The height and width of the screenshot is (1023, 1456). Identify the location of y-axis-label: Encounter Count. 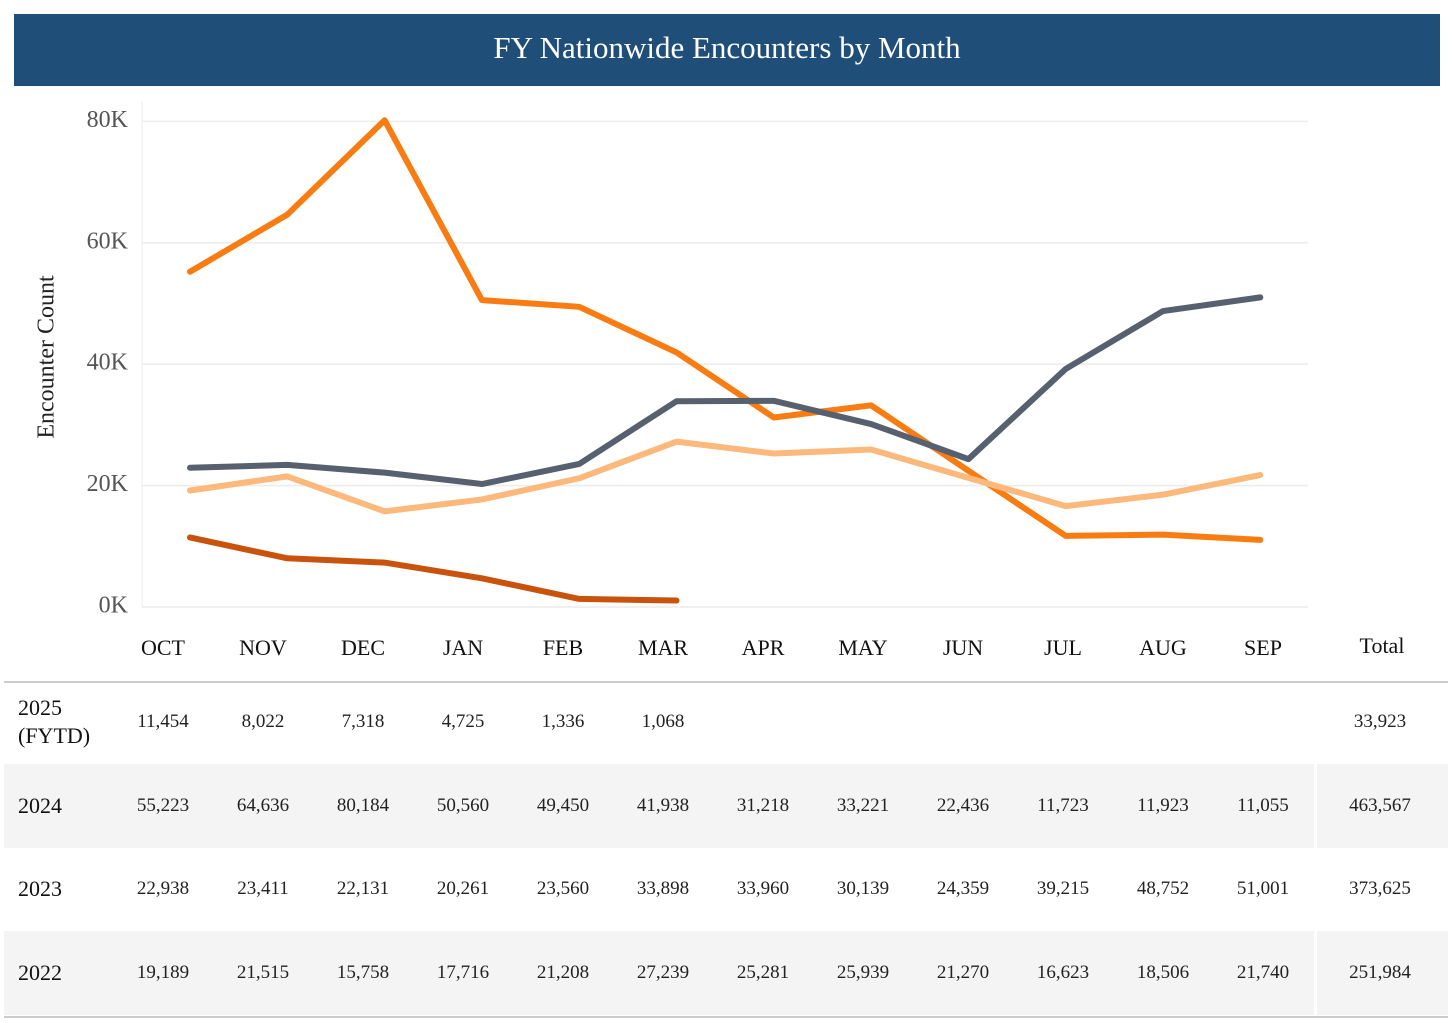
(47, 357).